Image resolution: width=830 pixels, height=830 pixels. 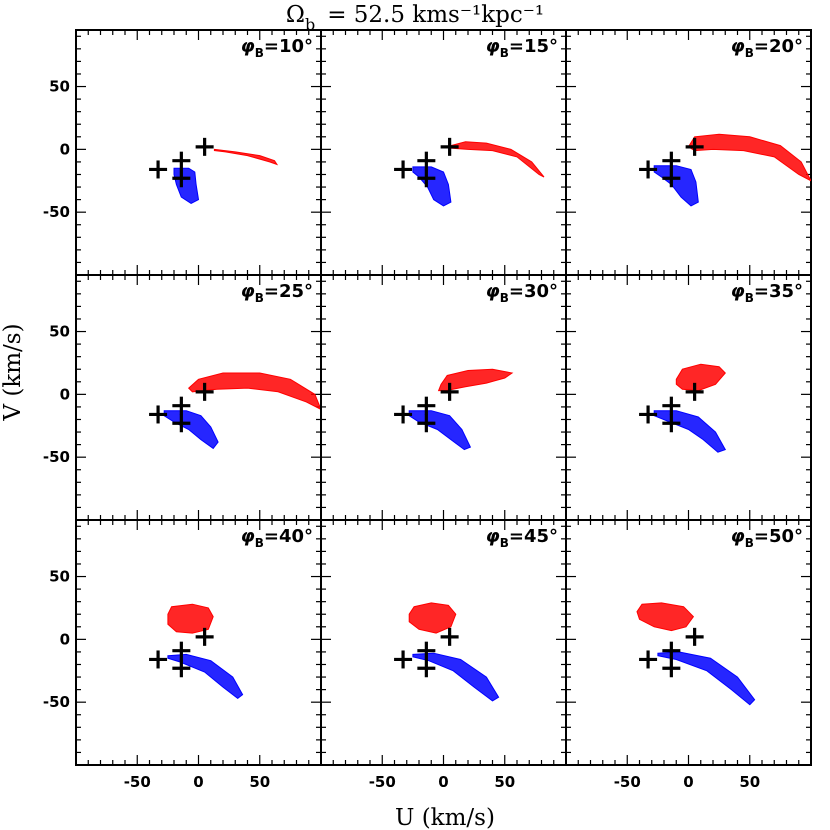 I want to click on chart-title: Ωb = 52.5 kms⁻¹kpc⁻¹, so click(x=415, y=18).